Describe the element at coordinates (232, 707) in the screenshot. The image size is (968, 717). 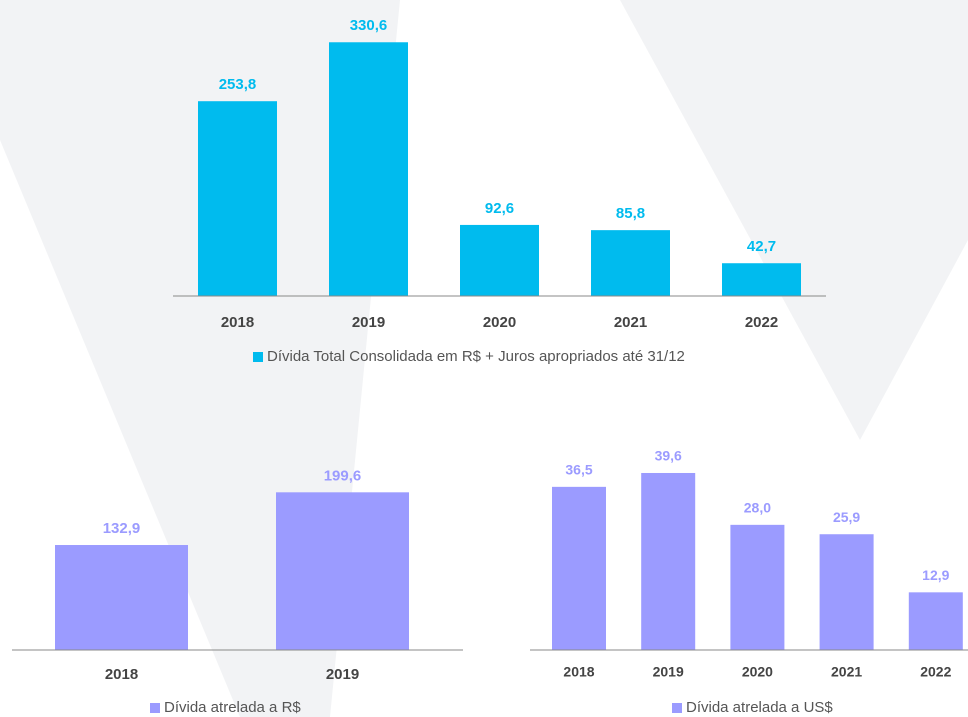
I see `legend-label: Dívida atrelada a R$` at that location.